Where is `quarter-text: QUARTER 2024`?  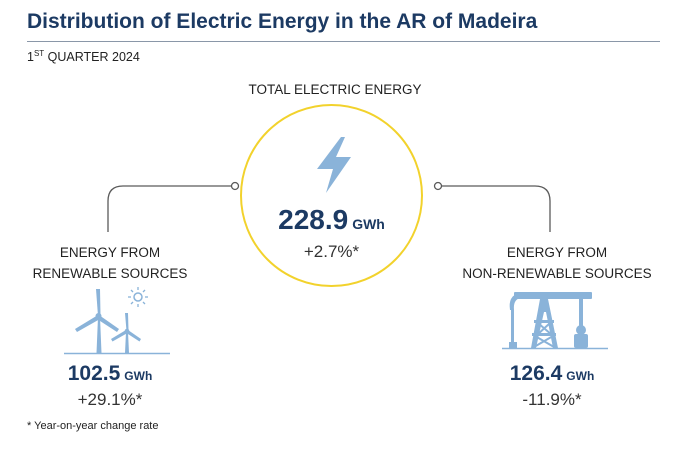 quarter-text: QUARTER 2024 is located at coordinates (92, 57).